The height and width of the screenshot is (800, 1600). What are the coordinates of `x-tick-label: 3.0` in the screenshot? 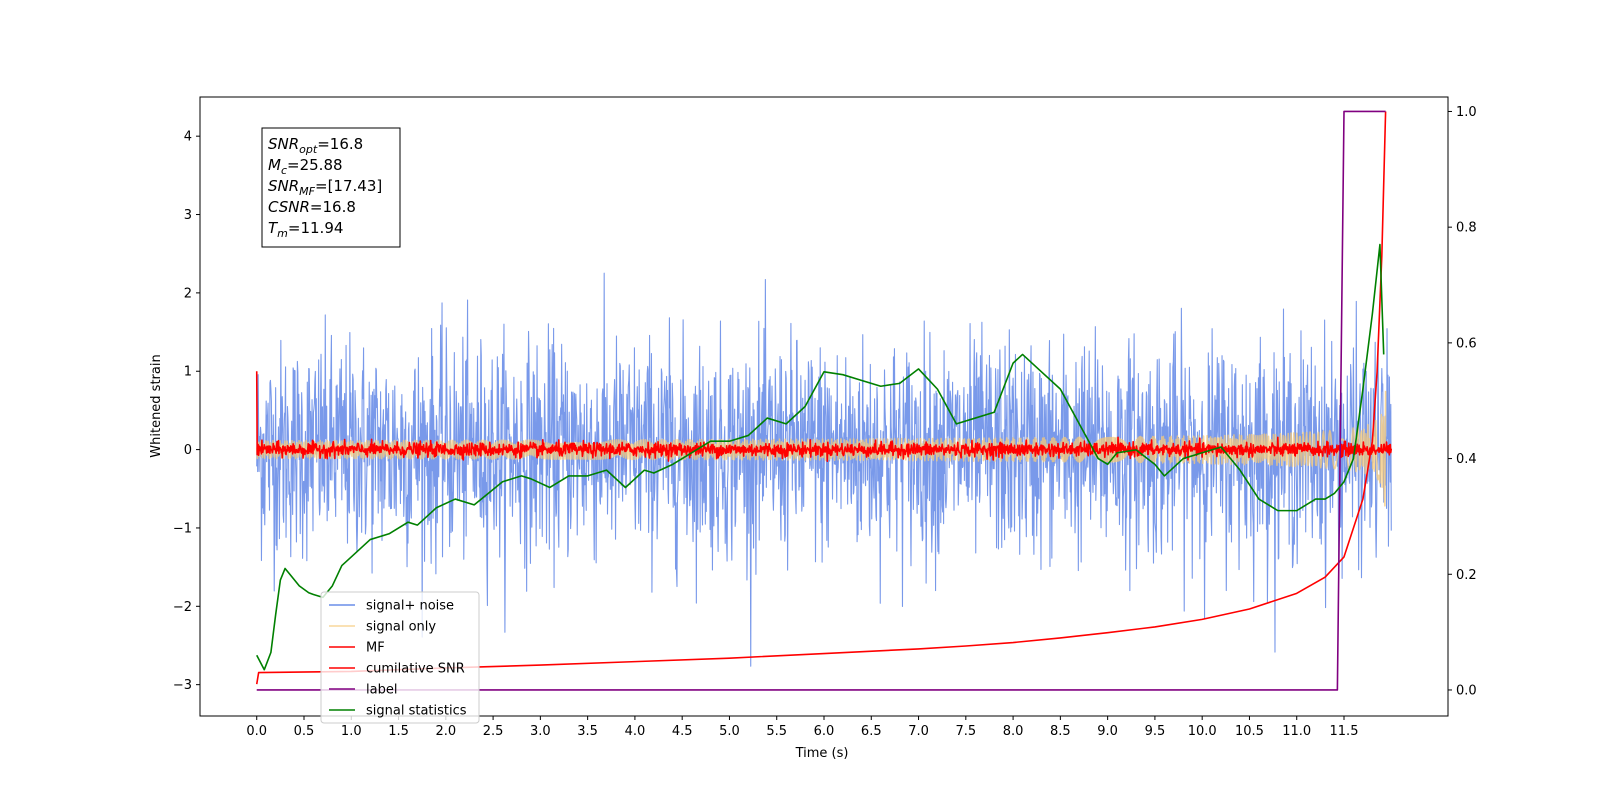 It's located at (540, 731).